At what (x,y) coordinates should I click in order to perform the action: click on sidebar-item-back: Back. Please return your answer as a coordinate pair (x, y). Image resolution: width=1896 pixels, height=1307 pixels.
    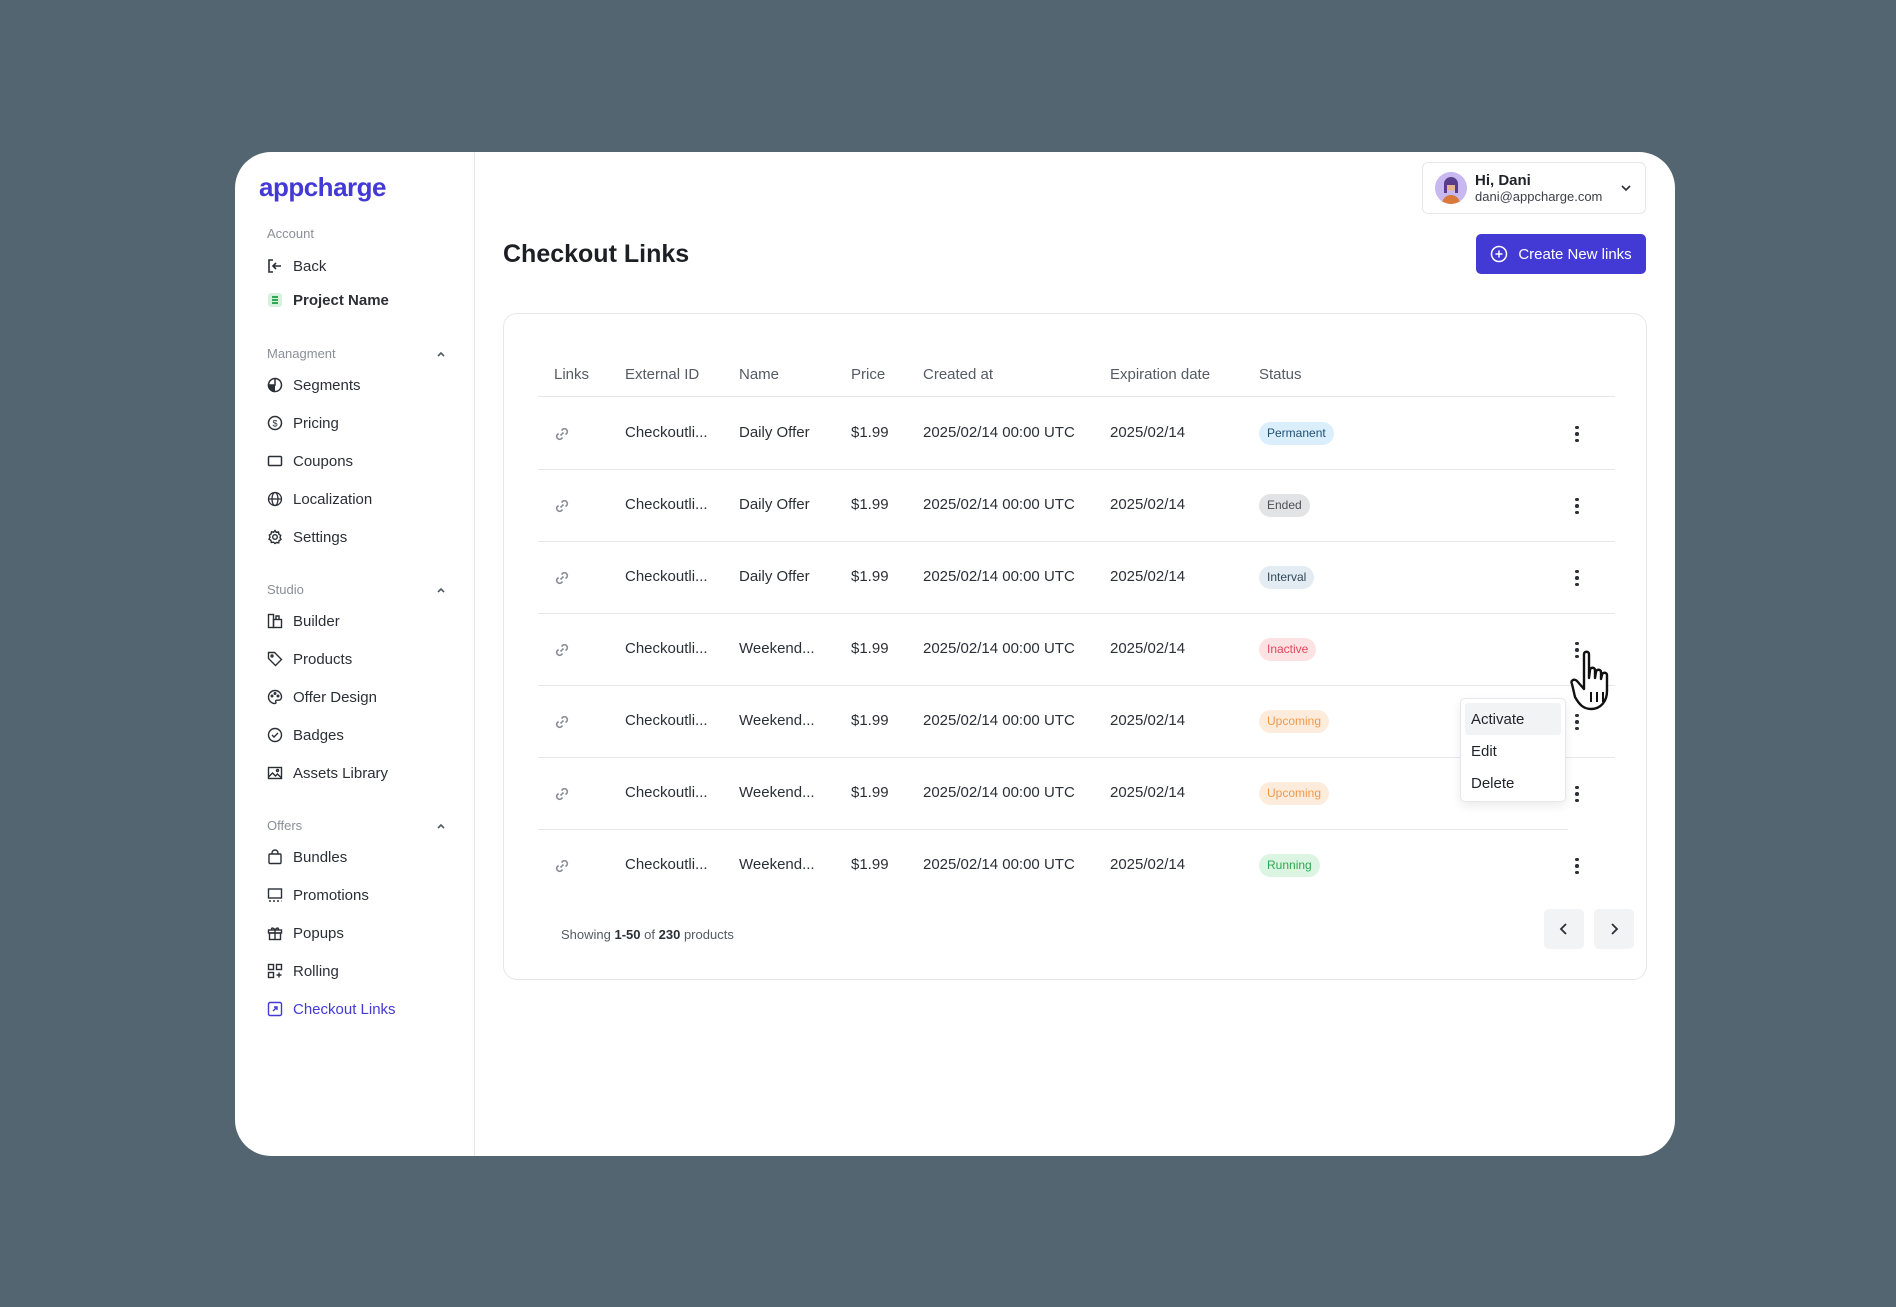
    Looking at the image, I should click on (296, 266).